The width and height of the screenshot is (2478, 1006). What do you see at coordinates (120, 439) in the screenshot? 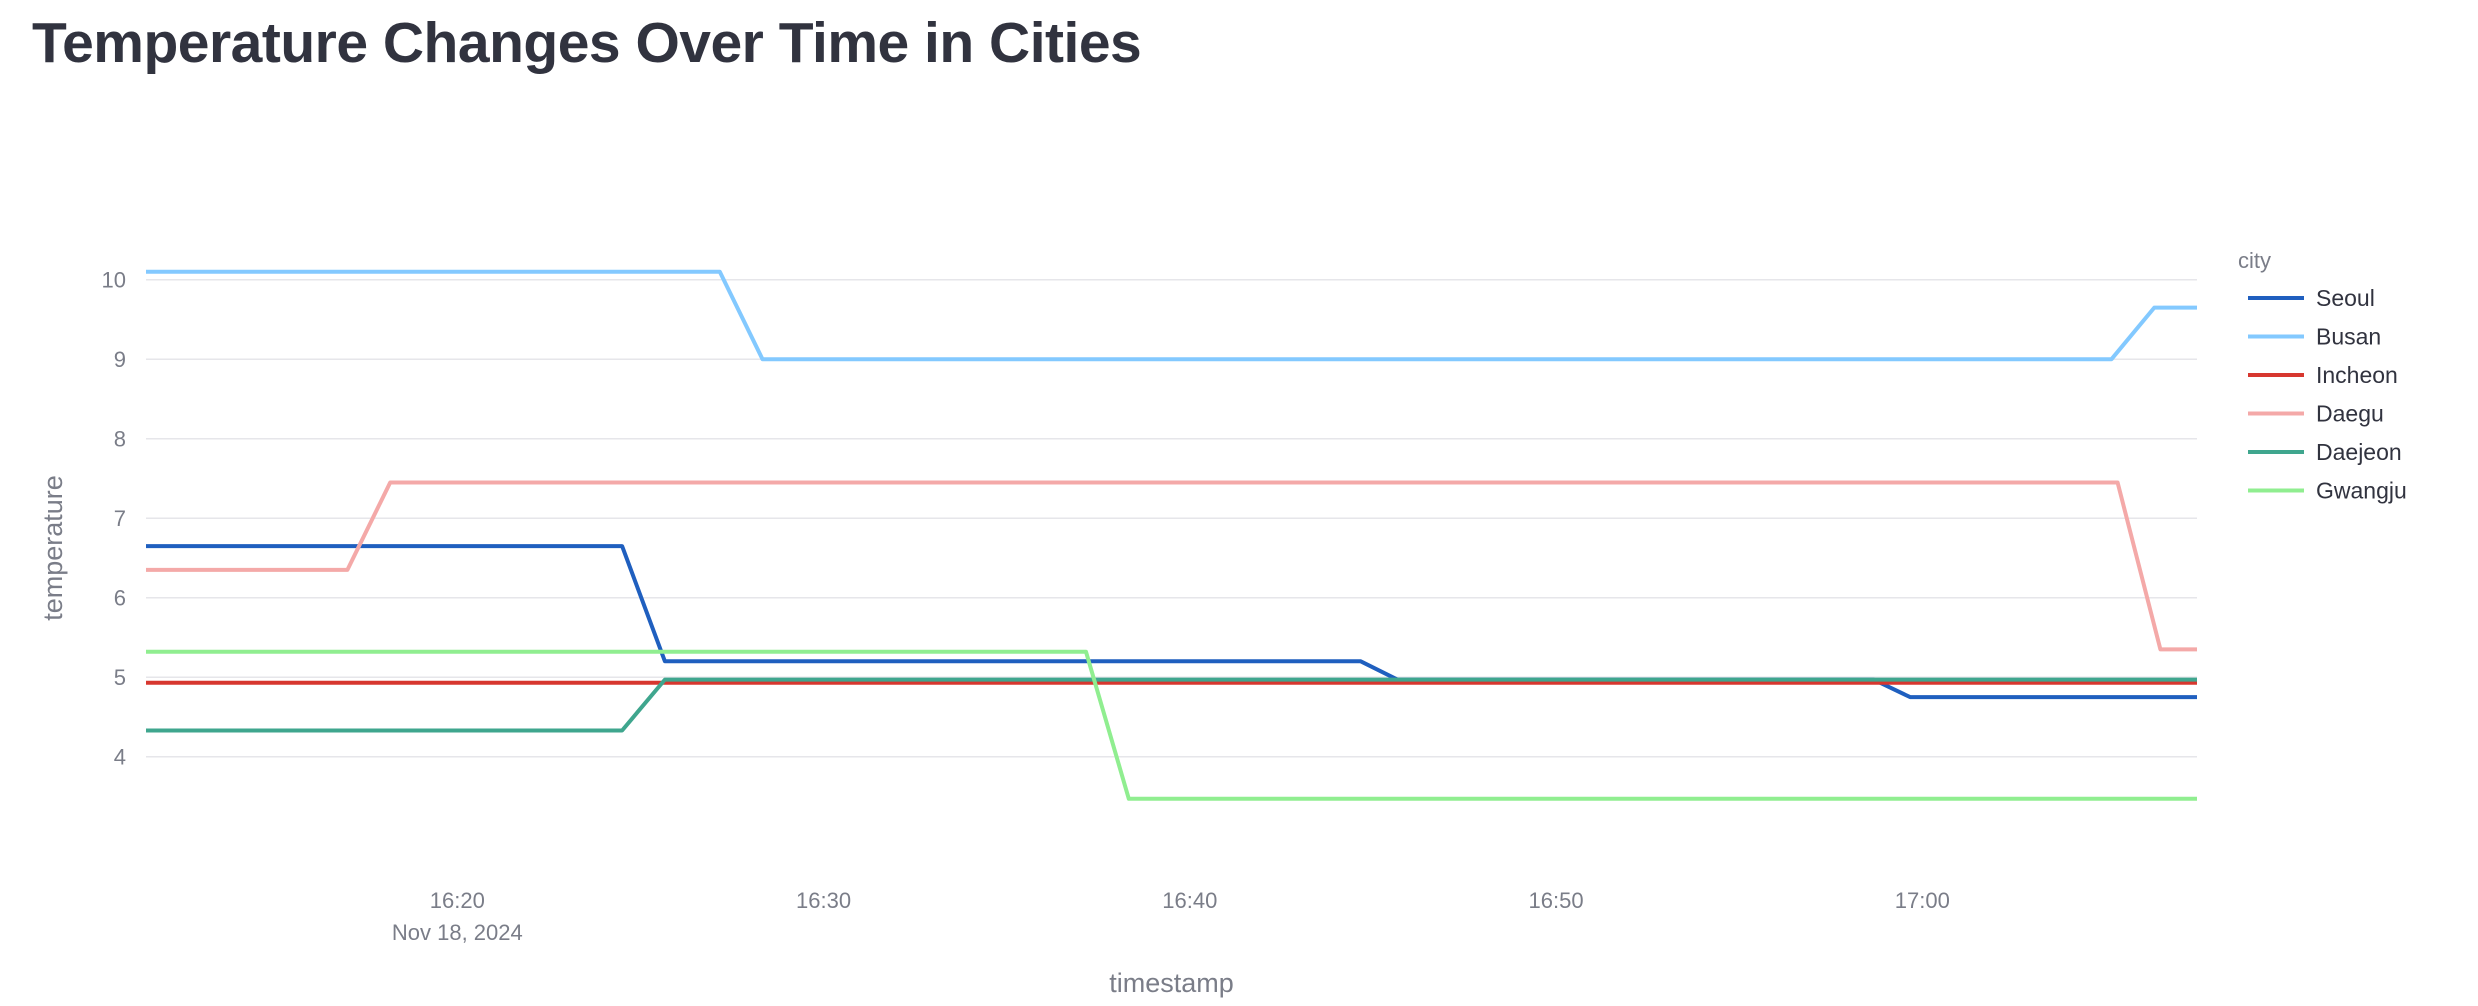
I see `y-tick-label: 8` at bounding box center [120, 439].